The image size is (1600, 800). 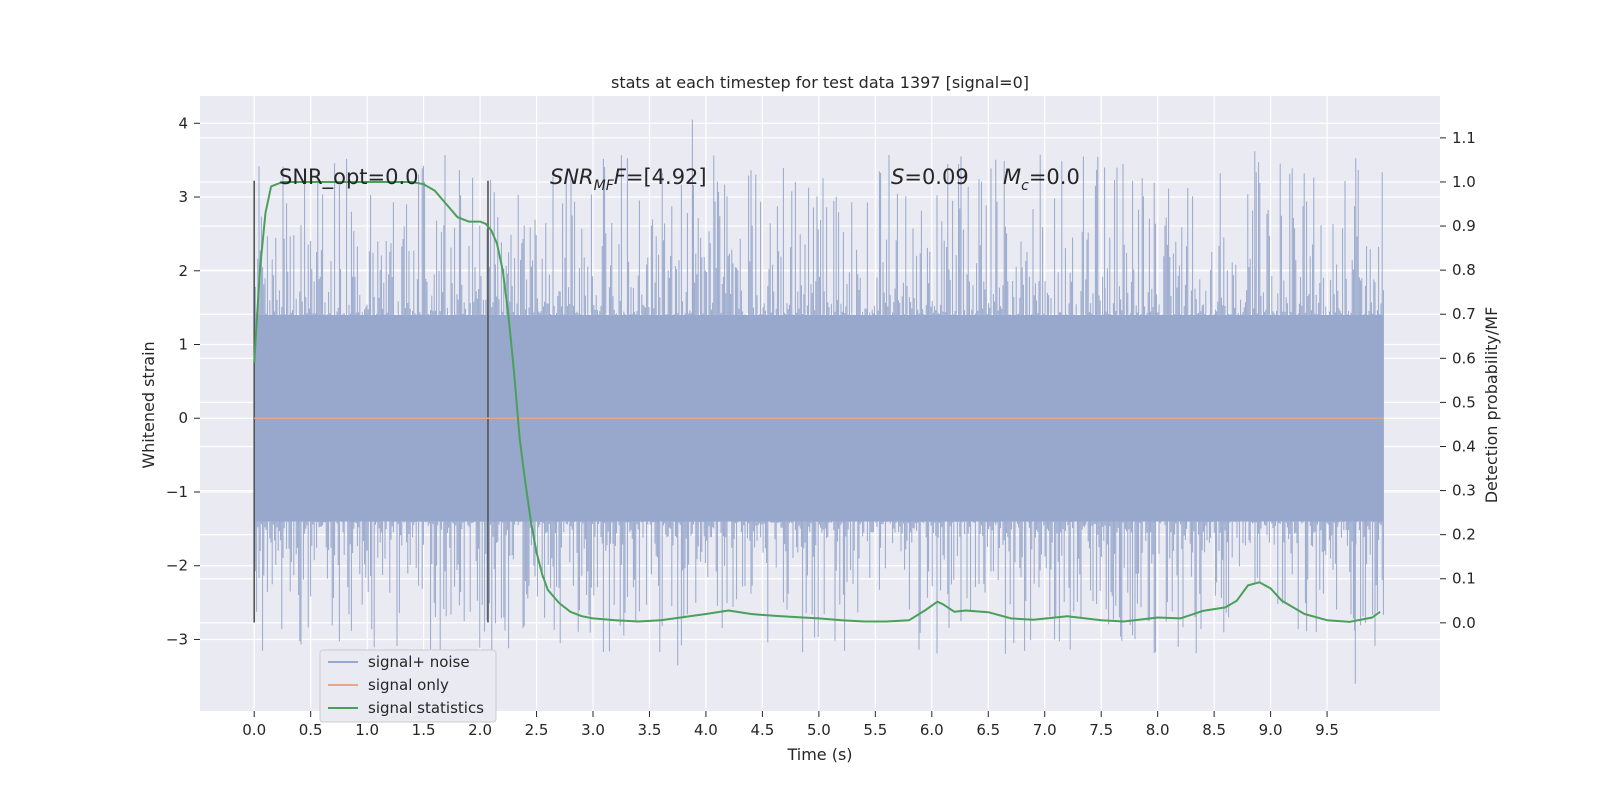 What do you see at coordinates (311, 730) in the screenshot?
I see `x-tick-label: 0.5` at bounding box center [311, 730].